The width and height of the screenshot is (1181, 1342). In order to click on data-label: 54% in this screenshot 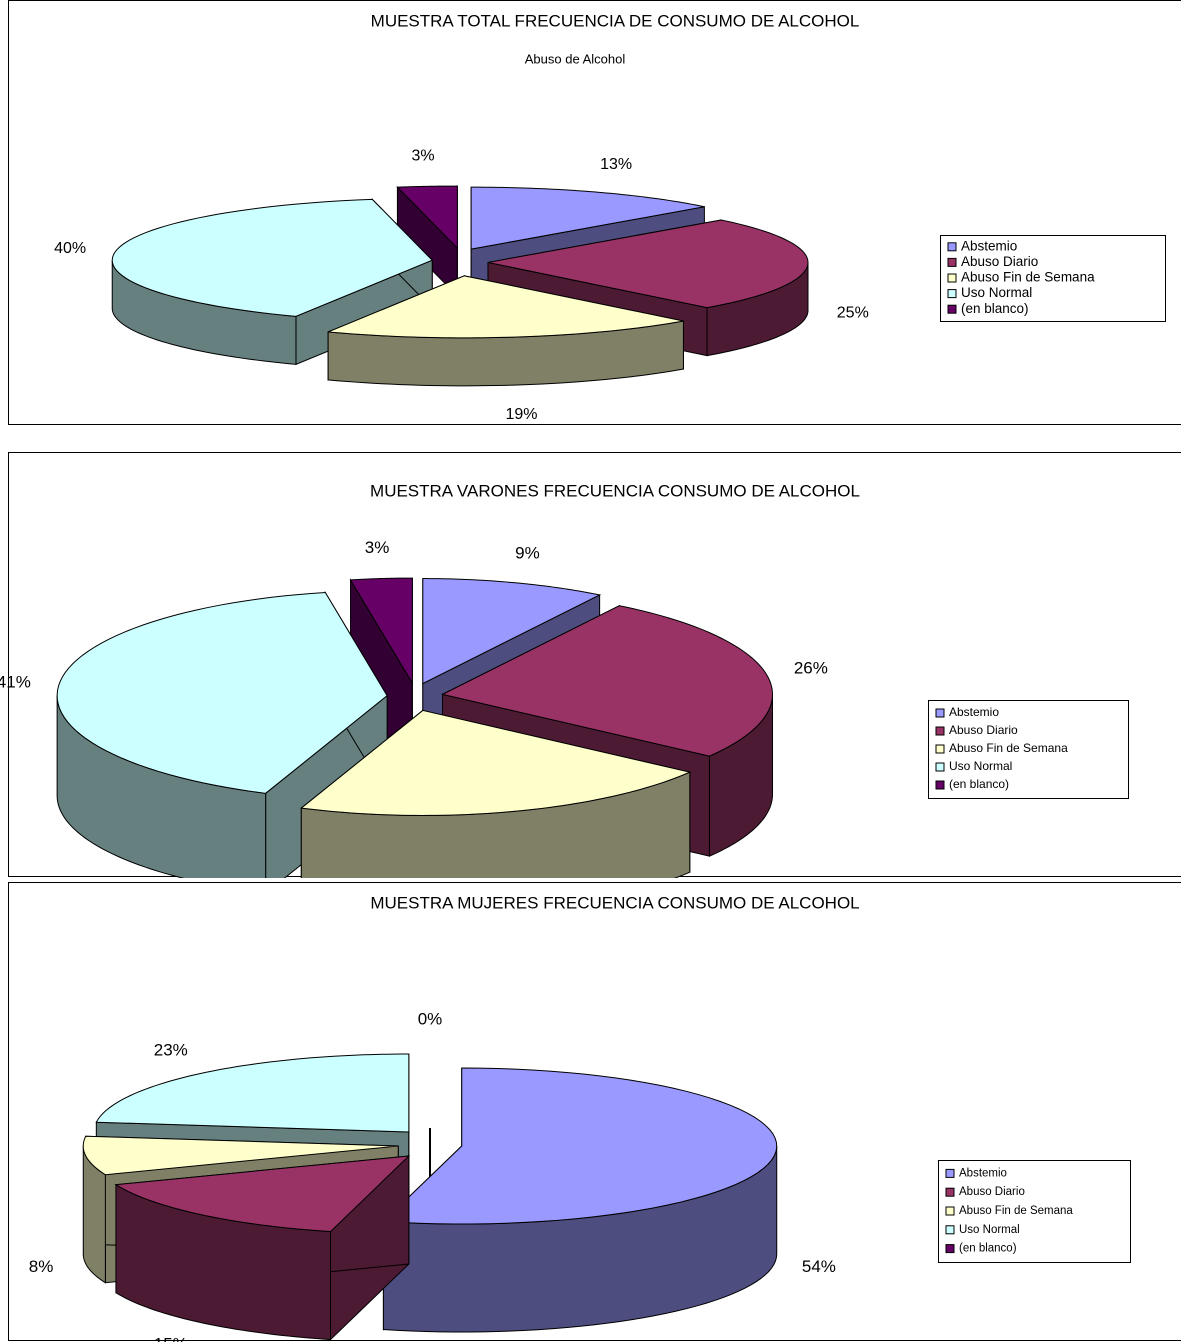, I will do `click(819, 1266)`.